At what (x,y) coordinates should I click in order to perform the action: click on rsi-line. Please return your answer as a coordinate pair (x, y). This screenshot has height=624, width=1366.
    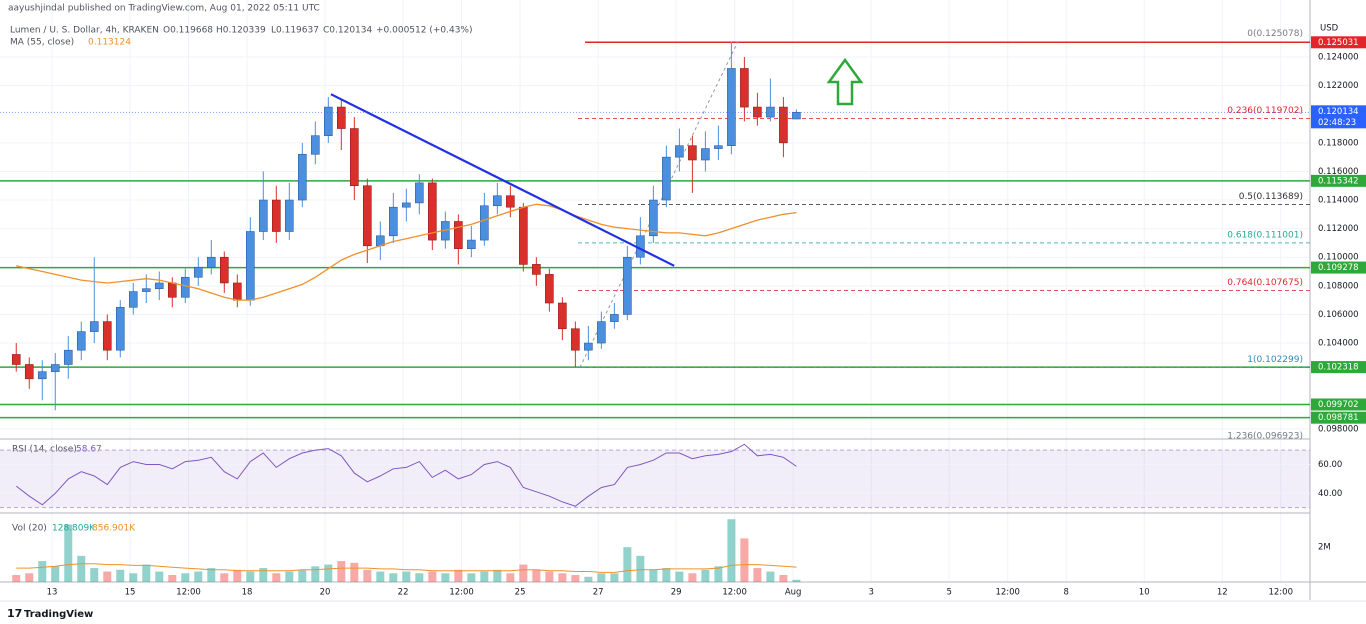
    Looking at the image, I should click on (406, 475).